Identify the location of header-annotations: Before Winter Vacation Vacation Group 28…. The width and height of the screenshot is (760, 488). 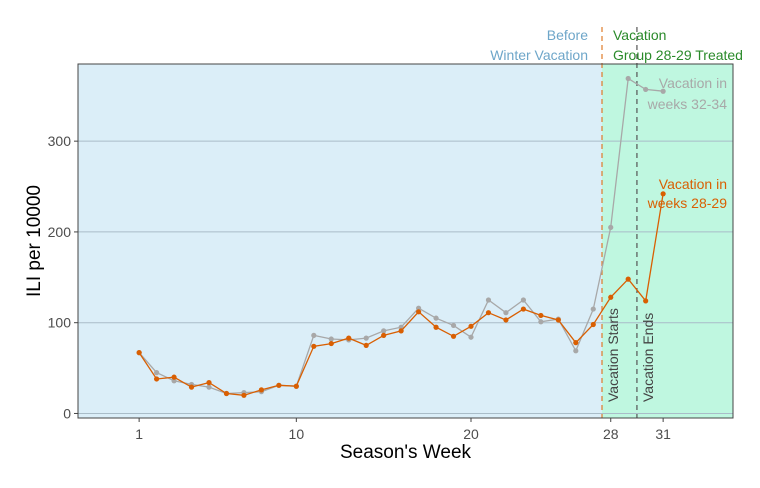
(616, 45).